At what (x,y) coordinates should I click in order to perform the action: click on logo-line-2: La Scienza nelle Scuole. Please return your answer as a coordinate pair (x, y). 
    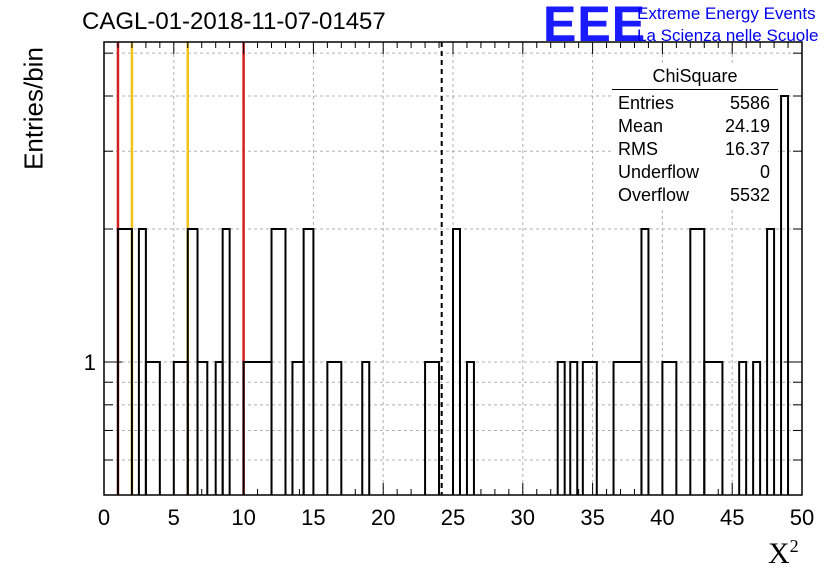
    Looking at the image, I should click on (728, 35).